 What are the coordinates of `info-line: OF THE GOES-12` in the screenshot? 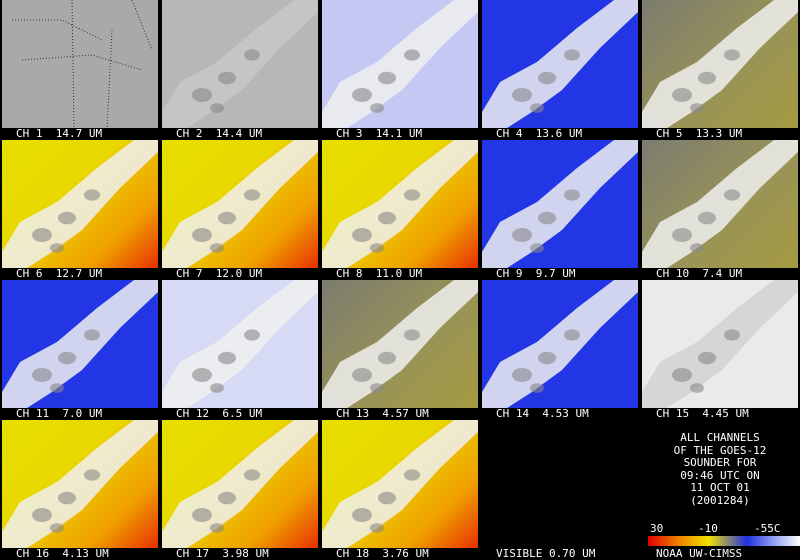 It's located at (720, 450).